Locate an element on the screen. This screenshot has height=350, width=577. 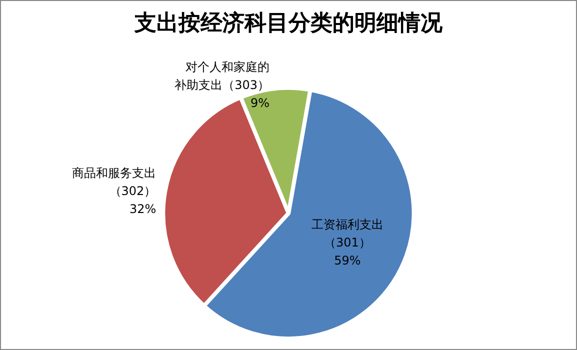
slice-label: 工资福利支出（301） is located at coordinates (347, 233).